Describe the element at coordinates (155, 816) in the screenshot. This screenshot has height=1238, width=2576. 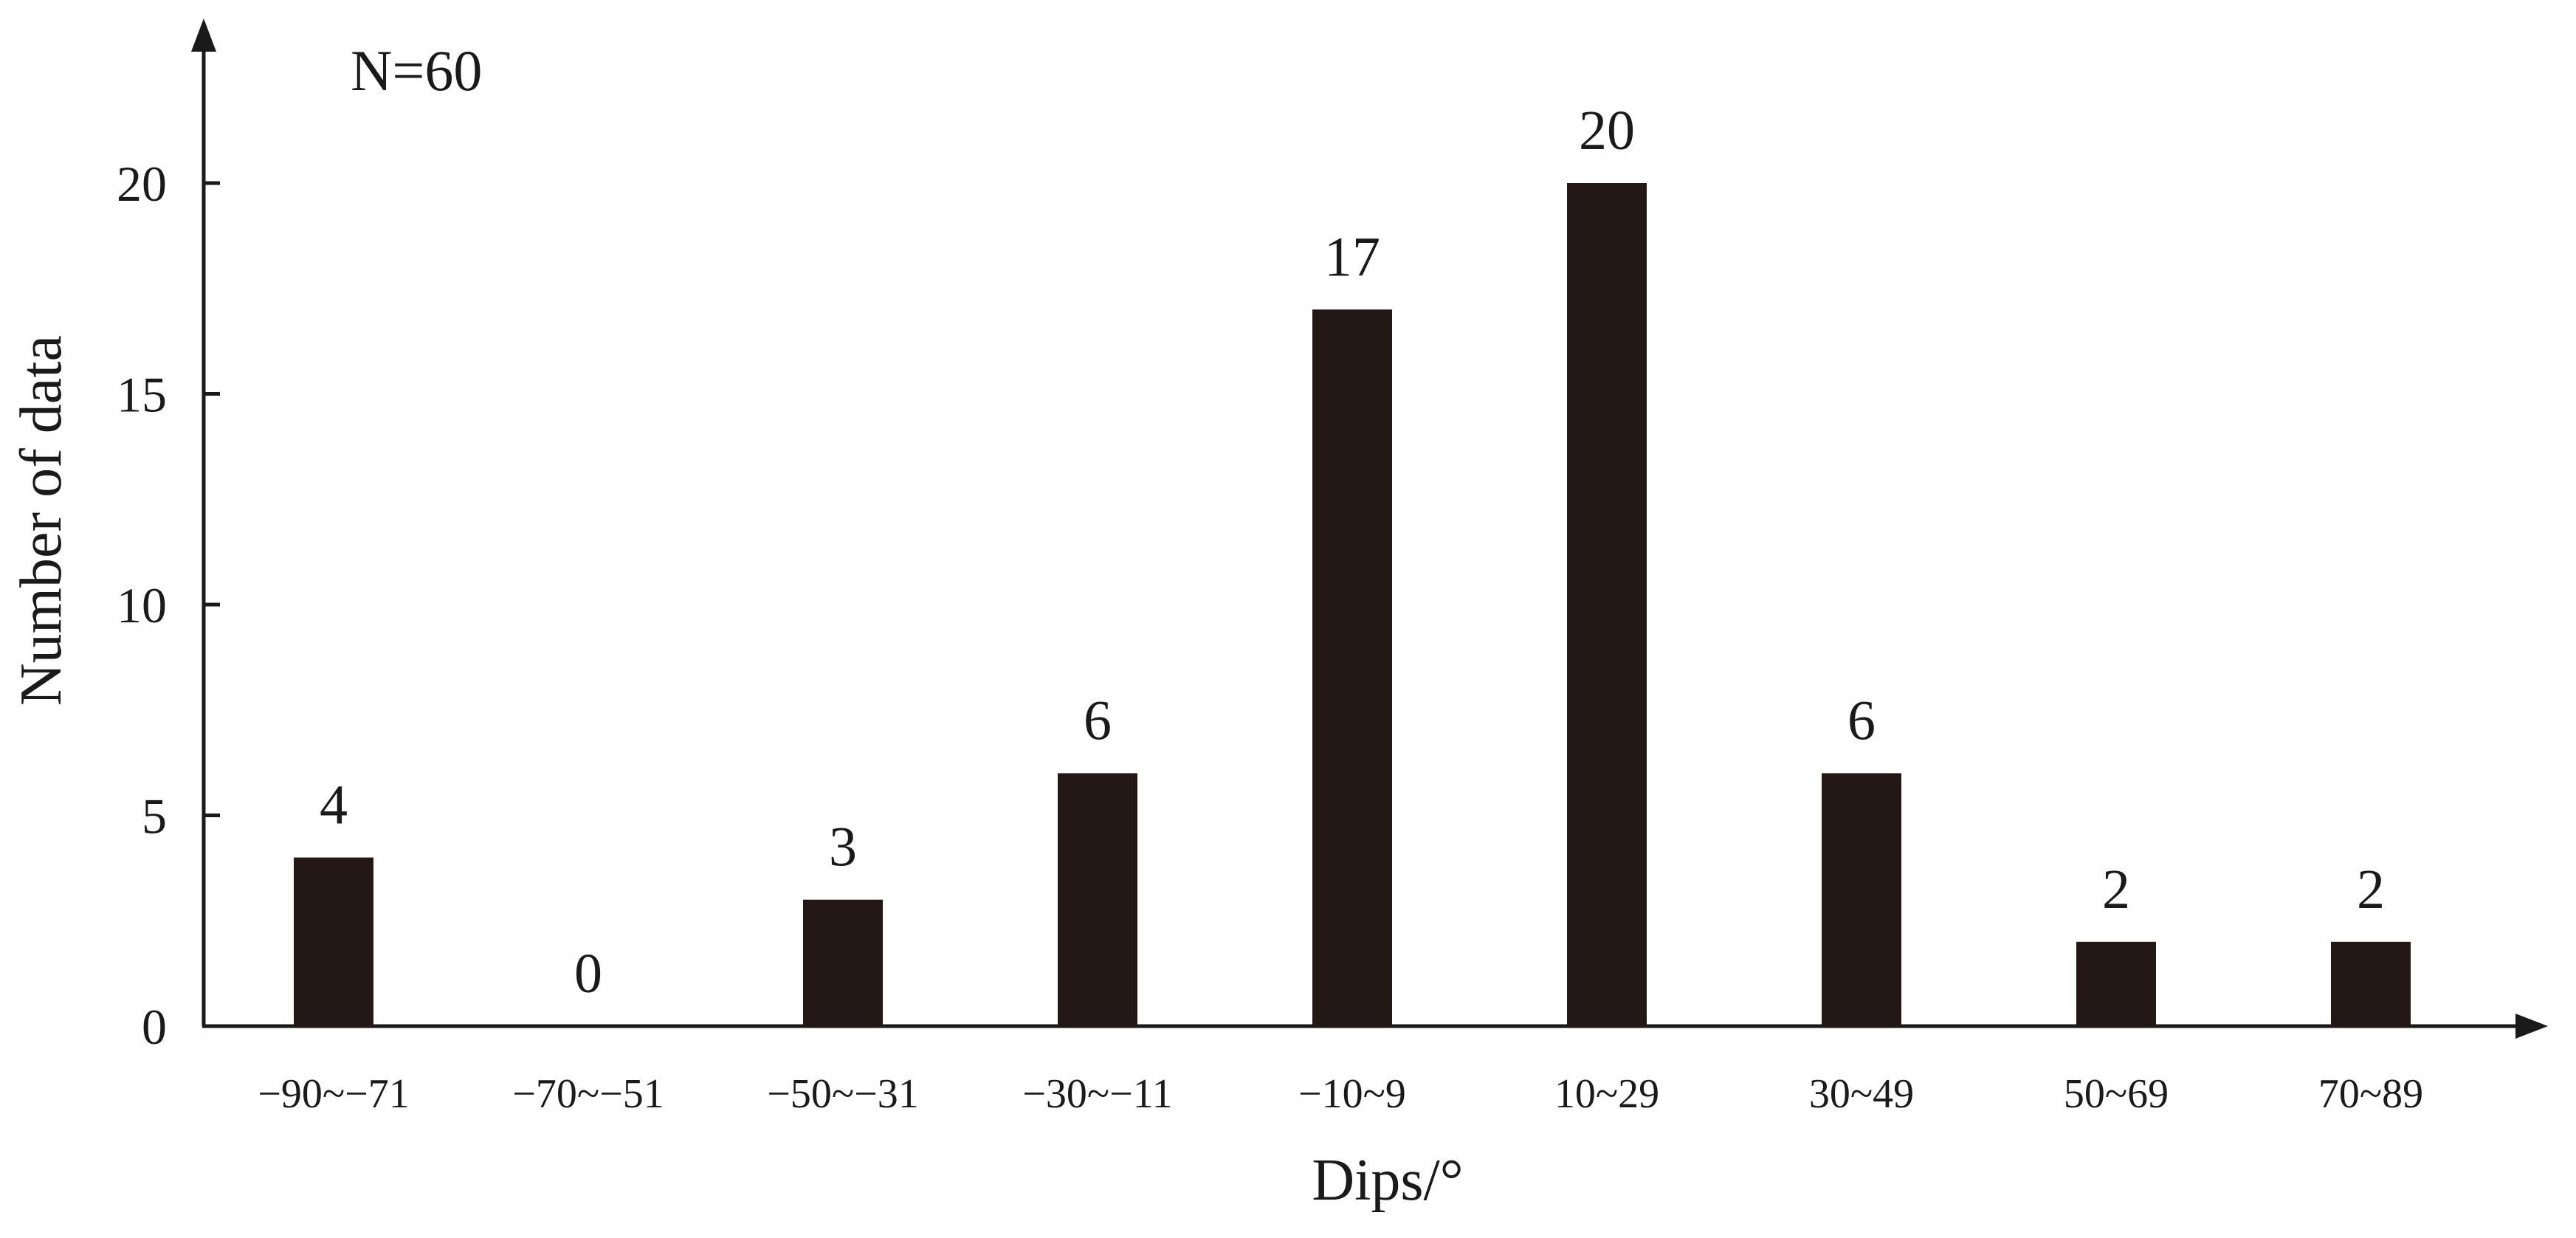
I see `y-tick-label: 5` at that location.